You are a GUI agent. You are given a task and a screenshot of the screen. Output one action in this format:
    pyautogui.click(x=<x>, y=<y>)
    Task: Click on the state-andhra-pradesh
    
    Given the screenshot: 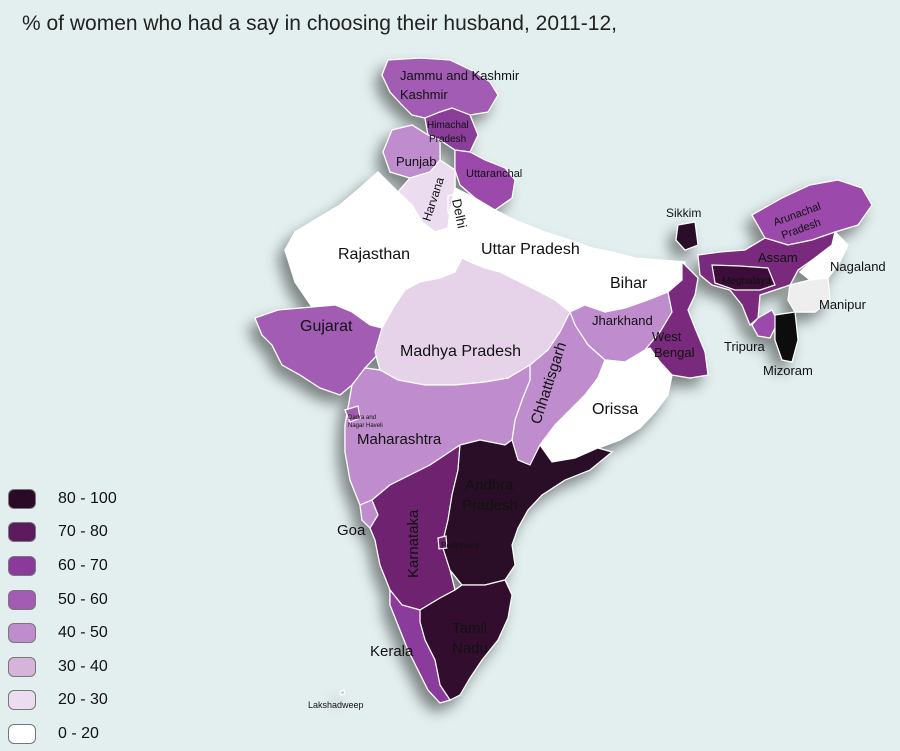 What is the action you would take?
    pyautogui.click(x=527, y=512)
    